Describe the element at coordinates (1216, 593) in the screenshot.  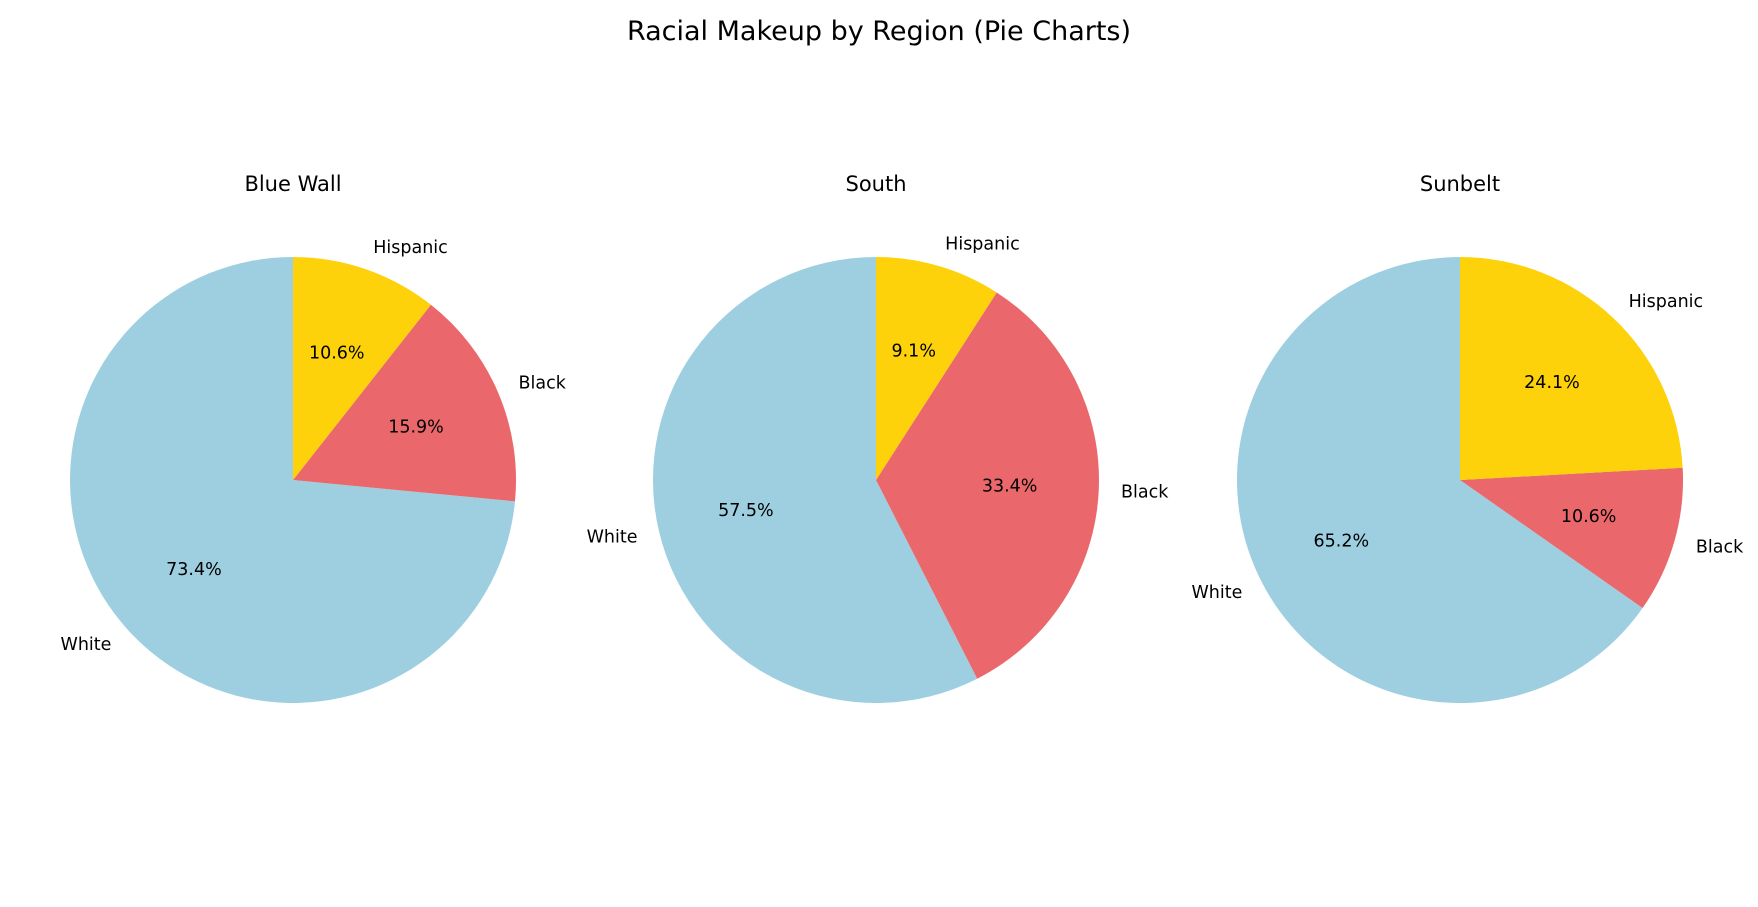
I see `slice-label-sunbelt-white: White` at that location.